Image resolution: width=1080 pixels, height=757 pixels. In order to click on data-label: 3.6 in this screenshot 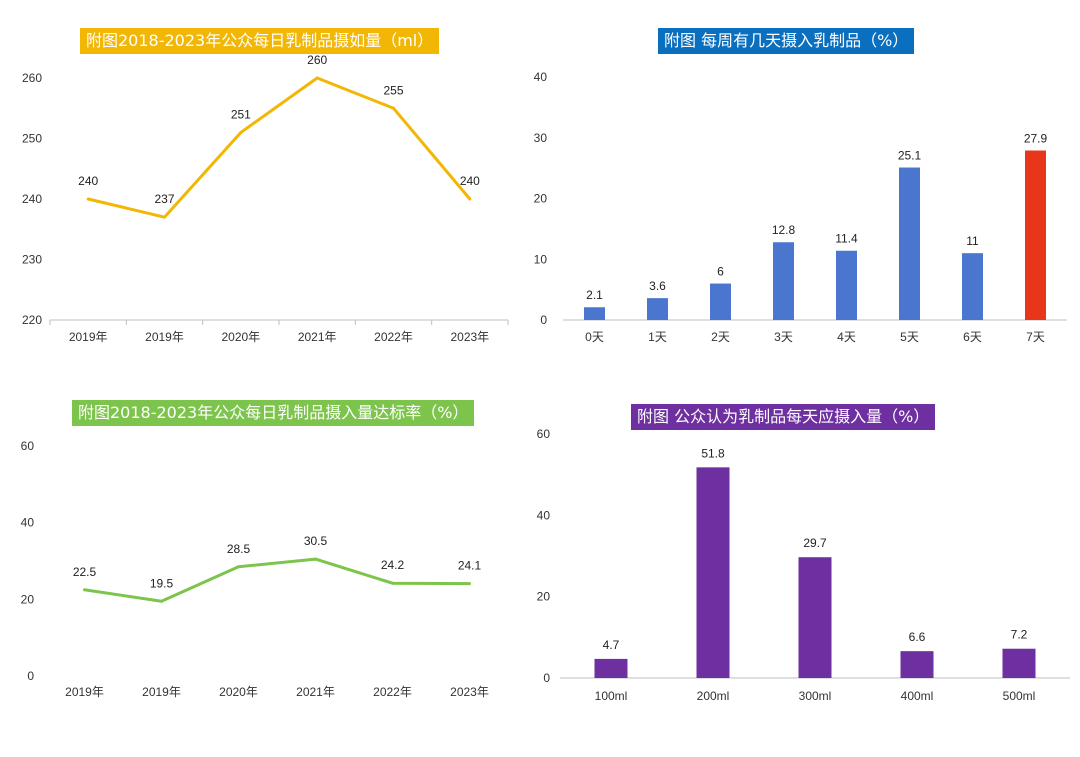, I will do `click(657, 286)`.